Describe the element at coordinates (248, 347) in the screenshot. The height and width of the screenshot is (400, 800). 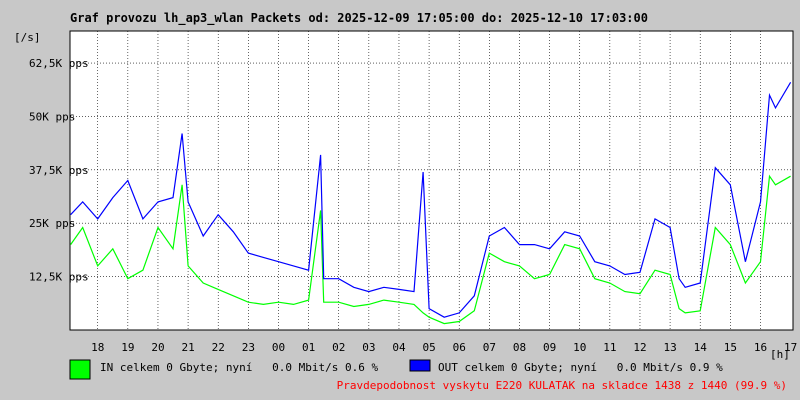
I see `x-tick-label: 23` at that location.